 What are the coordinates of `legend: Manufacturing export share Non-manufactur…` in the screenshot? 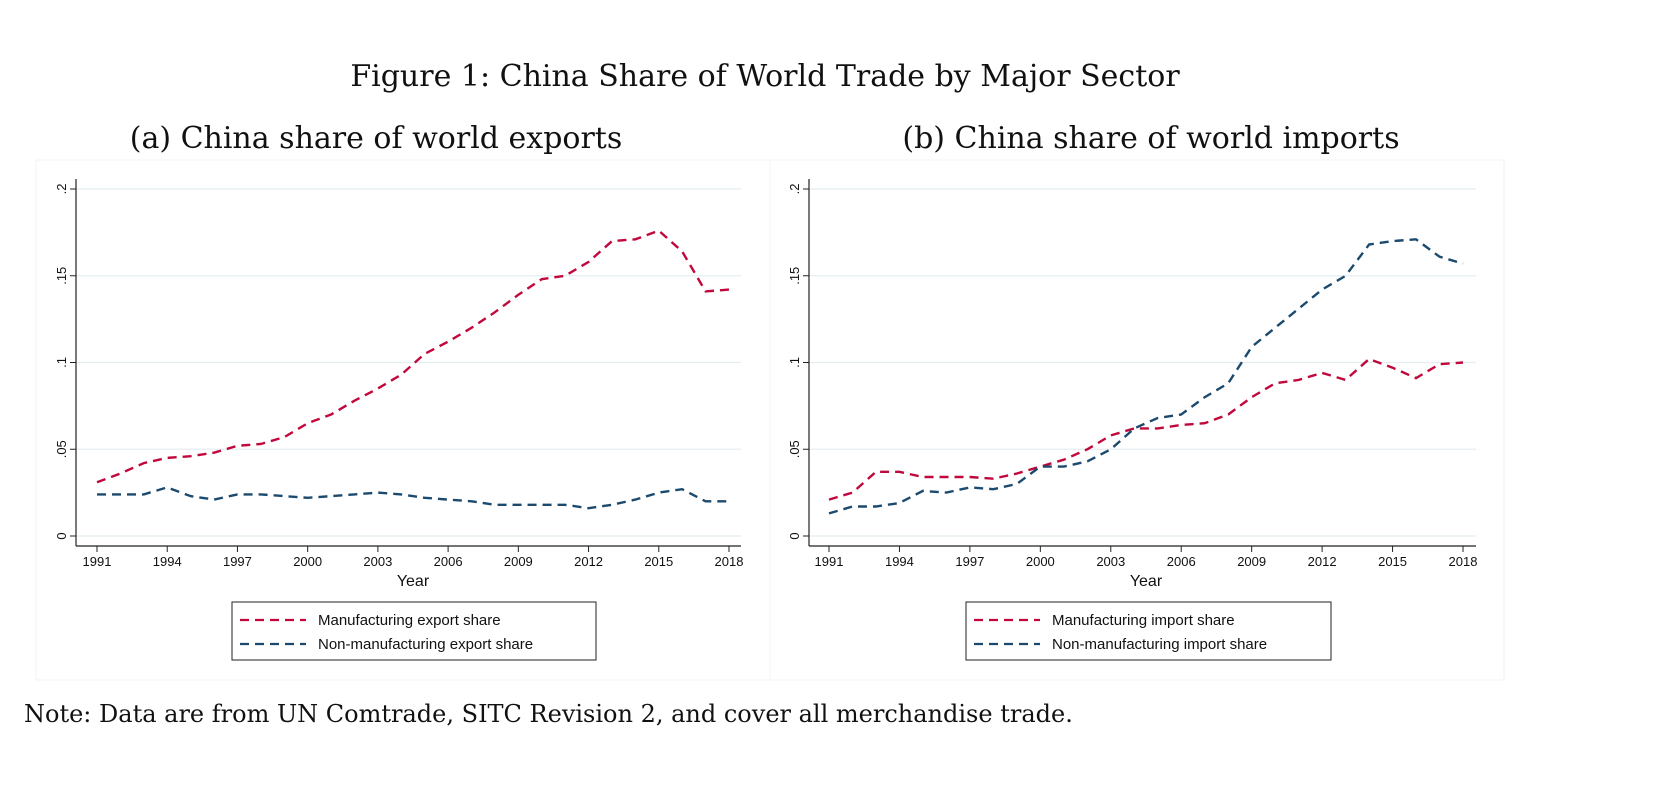 It's located at (414, 631).